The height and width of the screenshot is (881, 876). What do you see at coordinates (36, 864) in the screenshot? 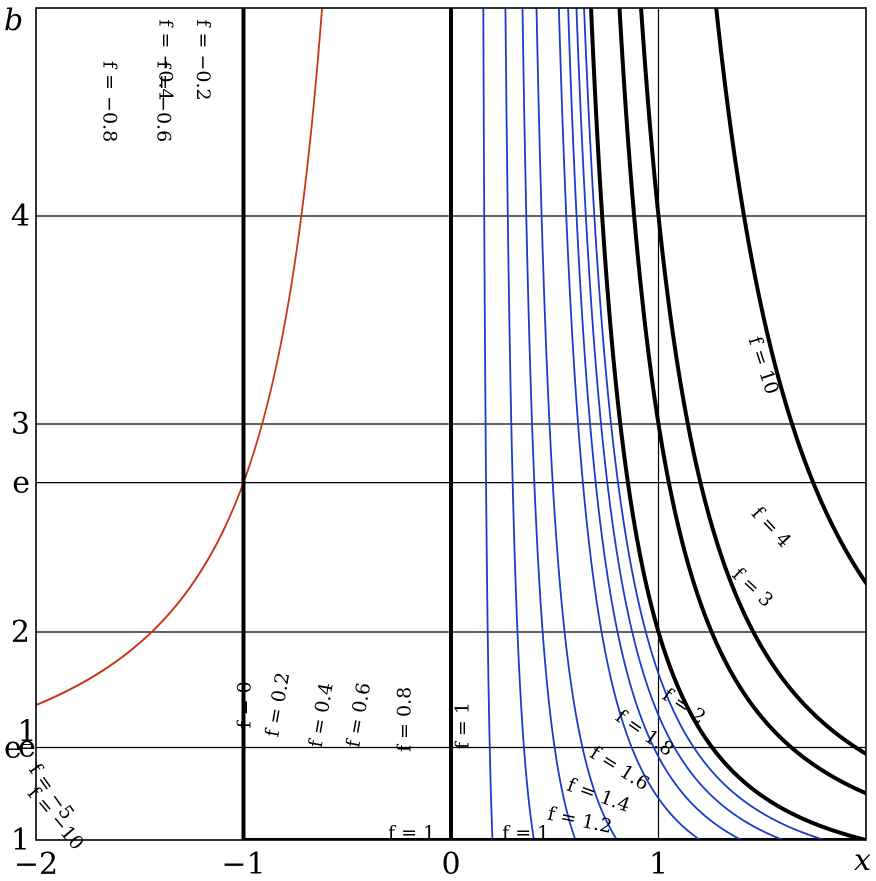
I see `x-tick-label: −2` at bounding box center [36, 864].